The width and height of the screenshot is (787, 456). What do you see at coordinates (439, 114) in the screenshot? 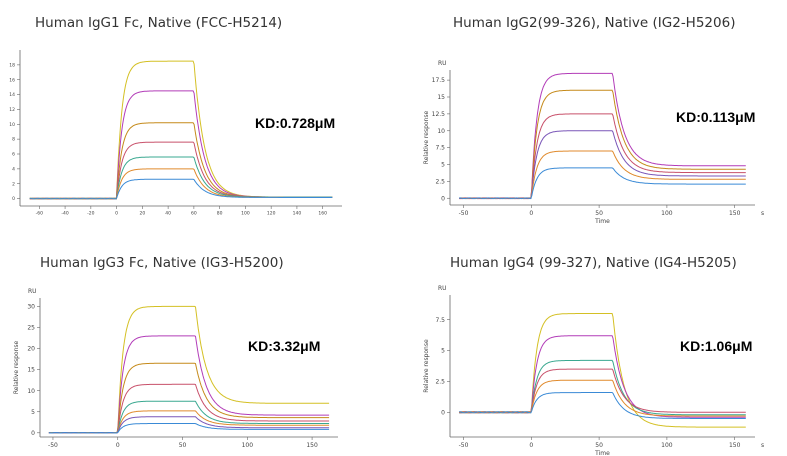
I see `y-tick-label: 12.5` at bounding box center [439, 114].